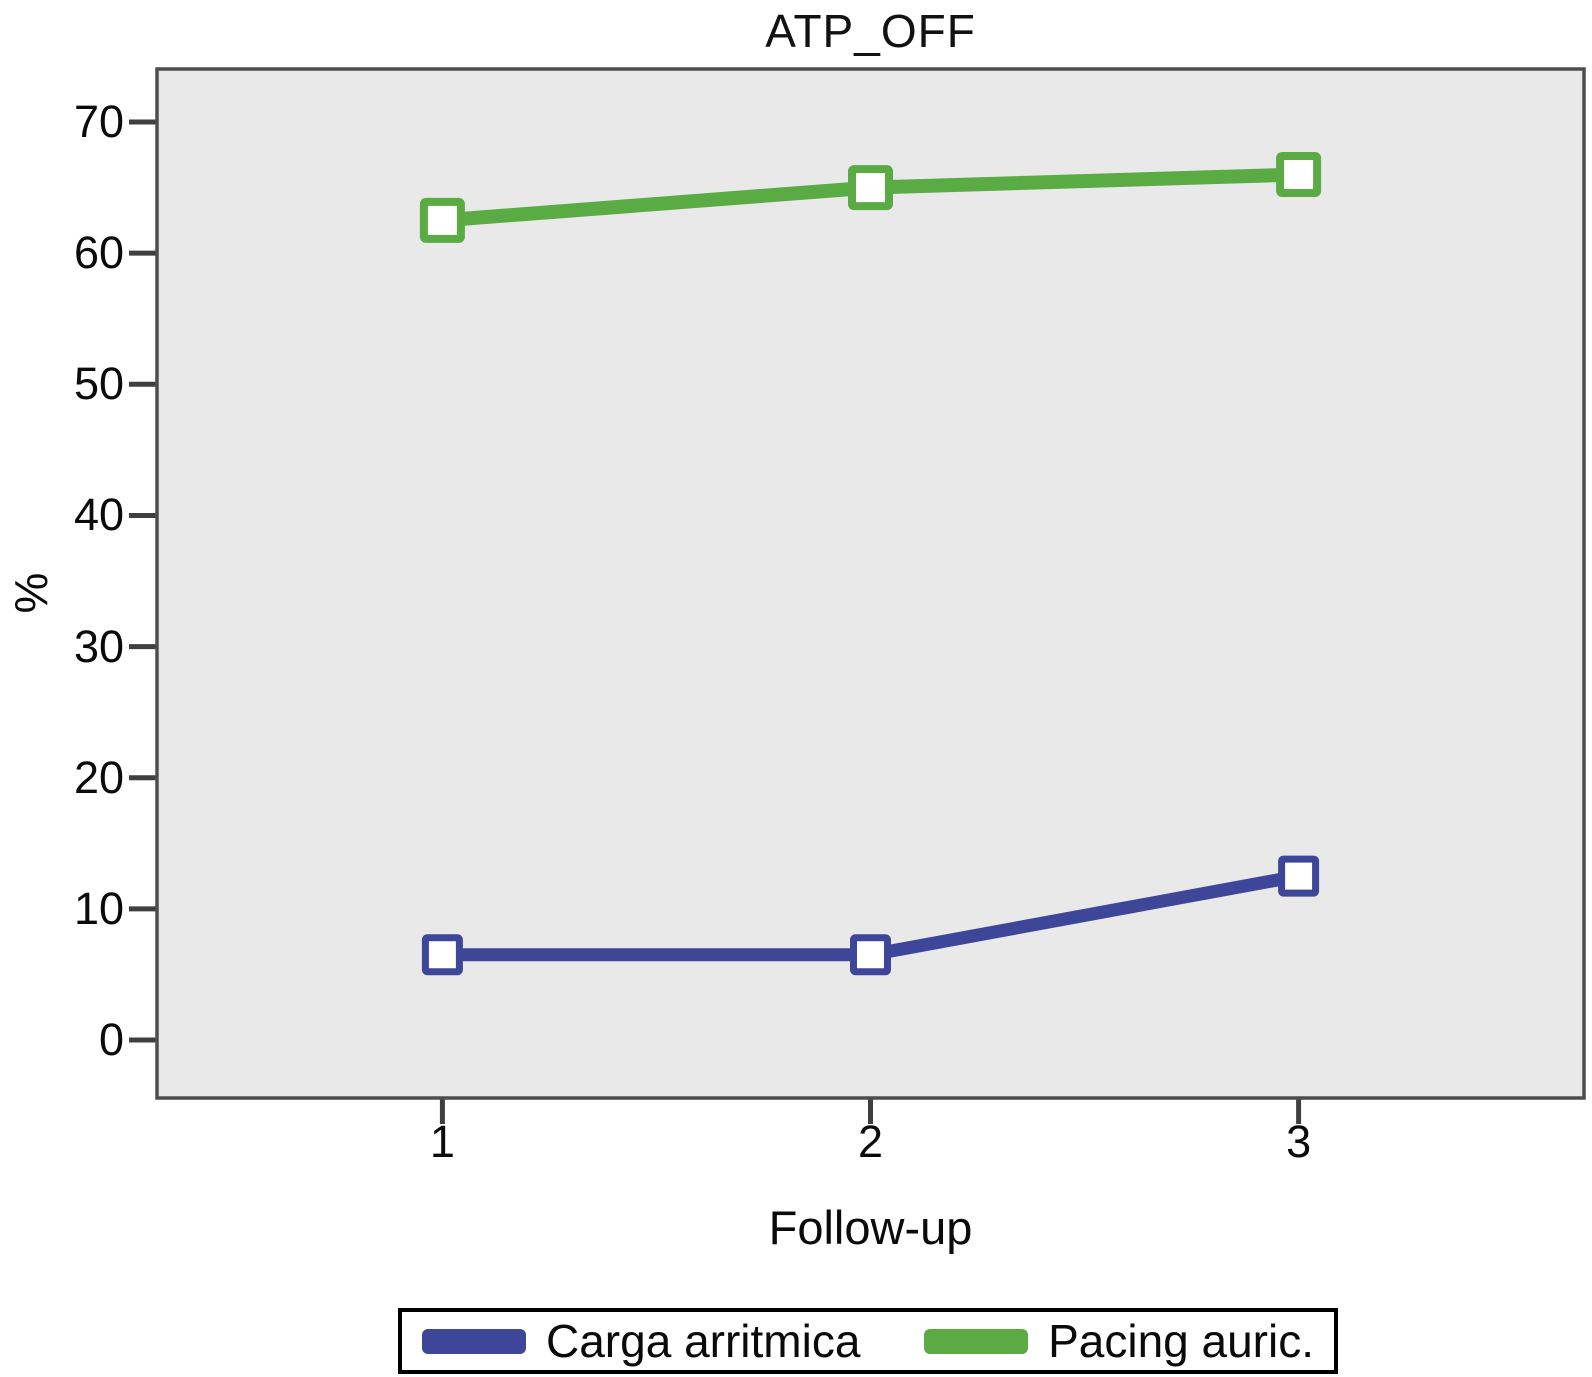  Describe the element at coordinates (98, 646) in the screenshot. I see `y-tick-label: 30` at that location.